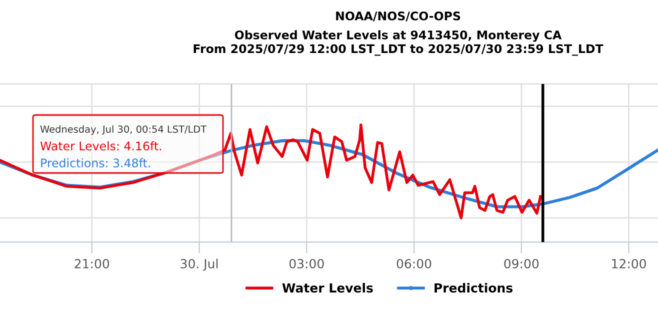  I want to click on x-tick-label: 30. Jul, so click(199, 264).